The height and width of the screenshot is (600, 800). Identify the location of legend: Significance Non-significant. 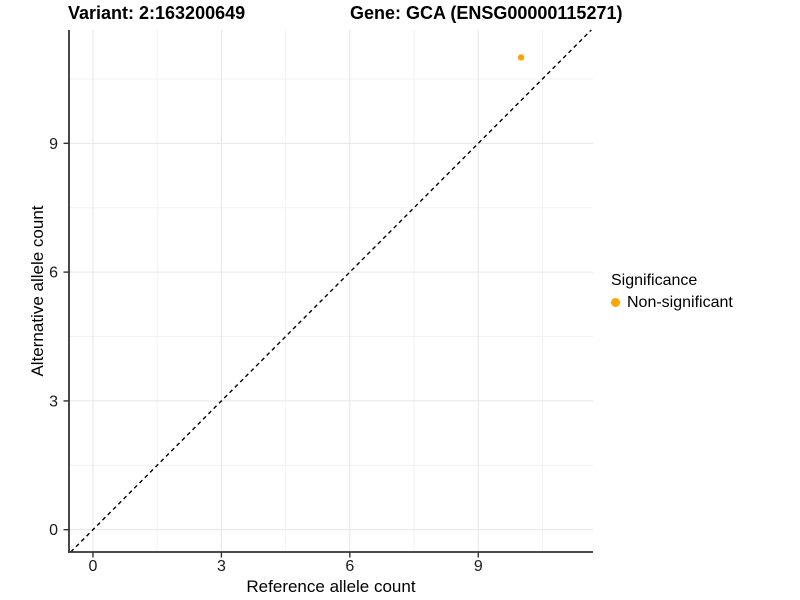
(672, 291).